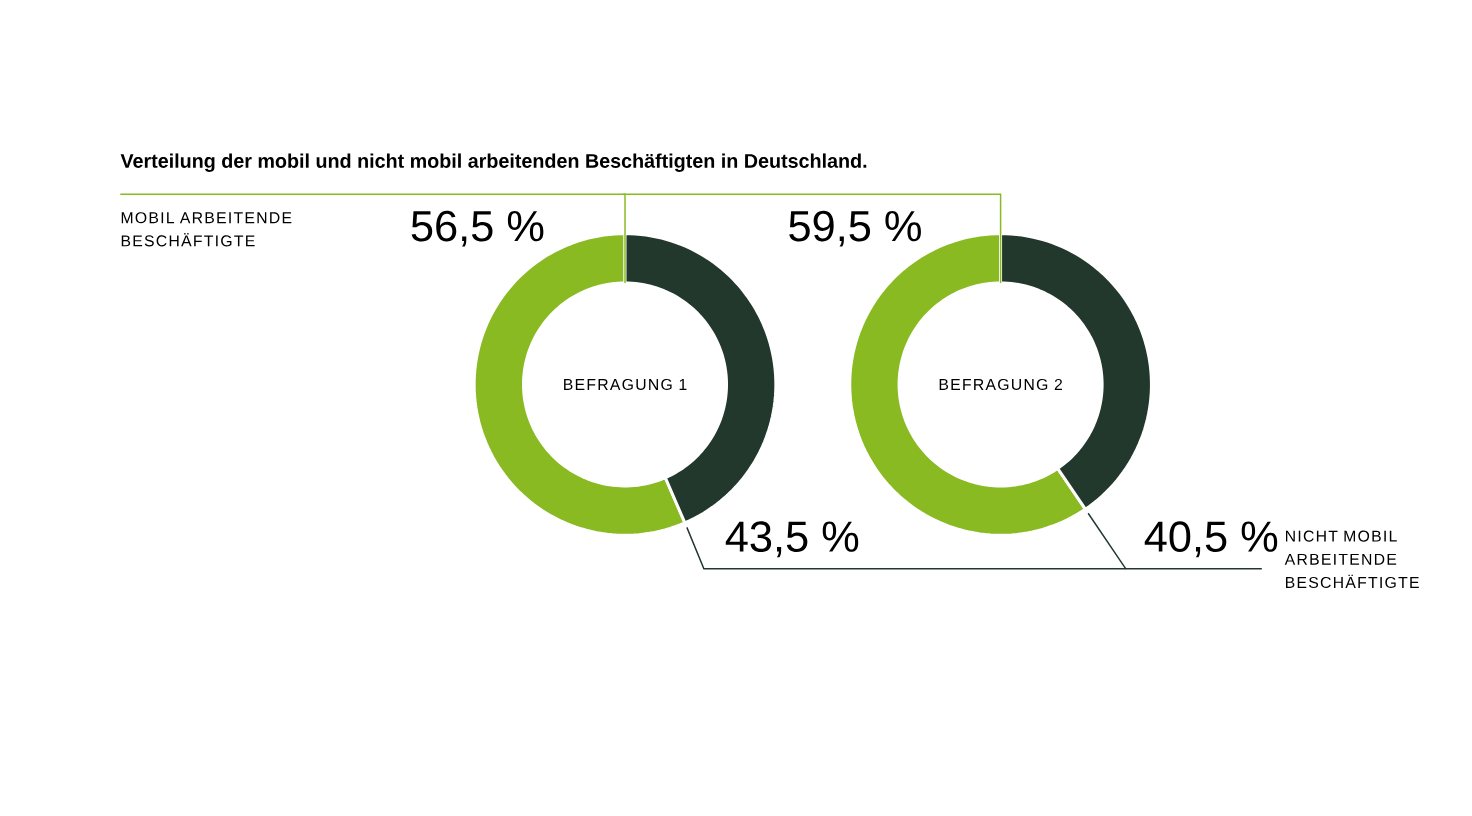 The height and width of the screenshot is (816, 1472). What do you see at coordinates (792, 539) in the screenshot?
I see `data-label: 43,5 %` at bounding box center [792, 539].